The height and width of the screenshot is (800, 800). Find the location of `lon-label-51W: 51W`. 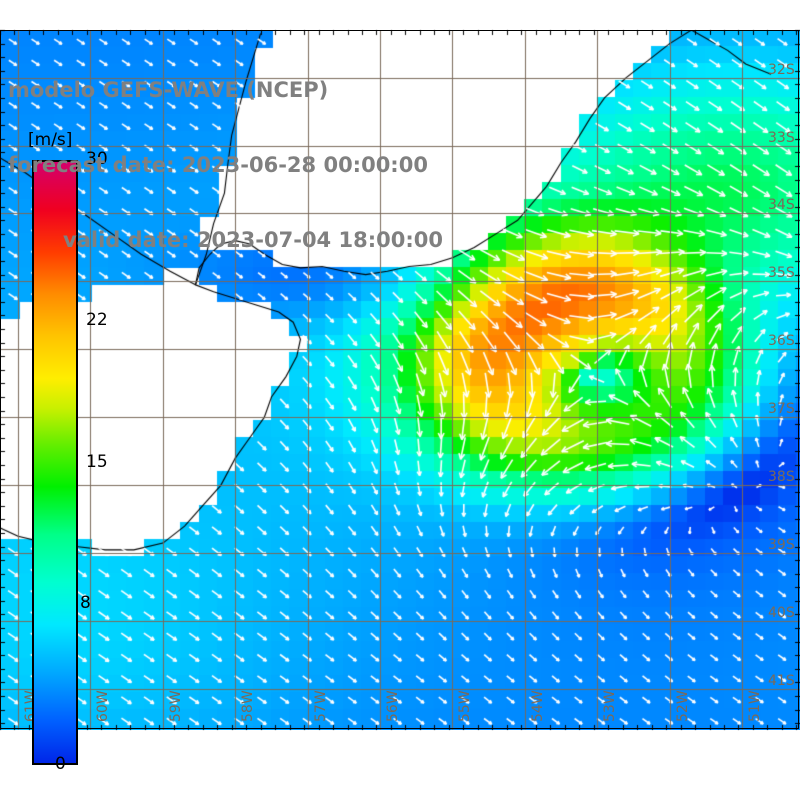

lon-label-51W: 51W is located at coordinates (755, 706).